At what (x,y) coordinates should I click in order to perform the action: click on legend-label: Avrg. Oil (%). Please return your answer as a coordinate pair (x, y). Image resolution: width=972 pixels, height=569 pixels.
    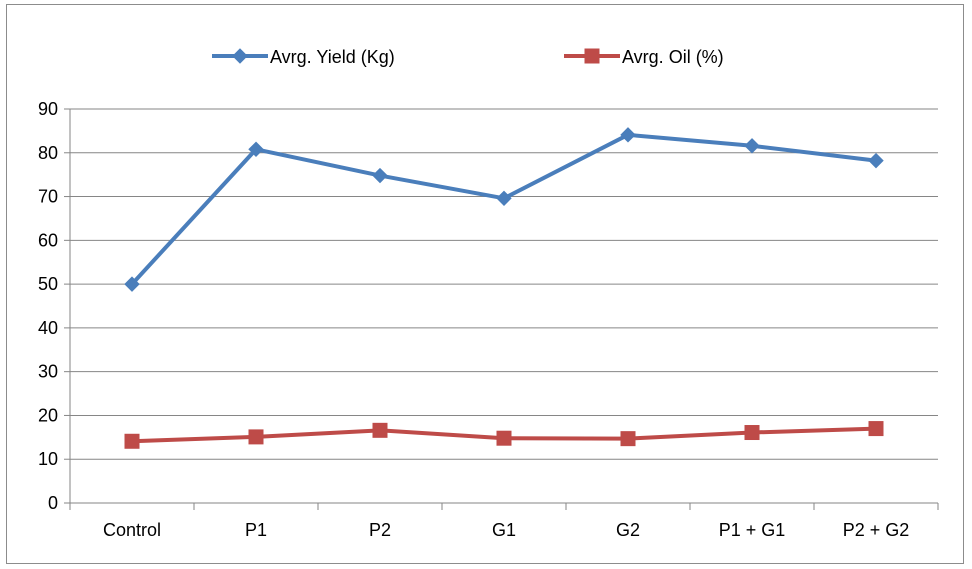
    Looking at the image, I should click on (673, 57).